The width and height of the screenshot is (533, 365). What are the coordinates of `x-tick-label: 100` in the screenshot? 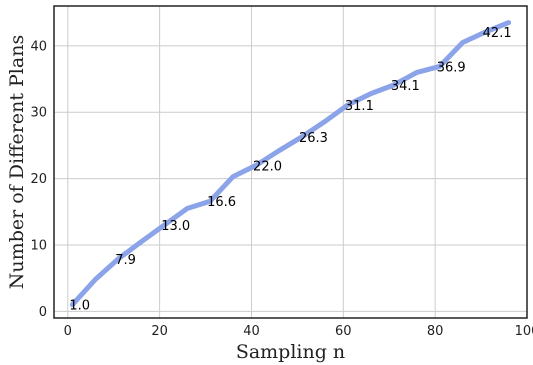 It's located at (524, 331).